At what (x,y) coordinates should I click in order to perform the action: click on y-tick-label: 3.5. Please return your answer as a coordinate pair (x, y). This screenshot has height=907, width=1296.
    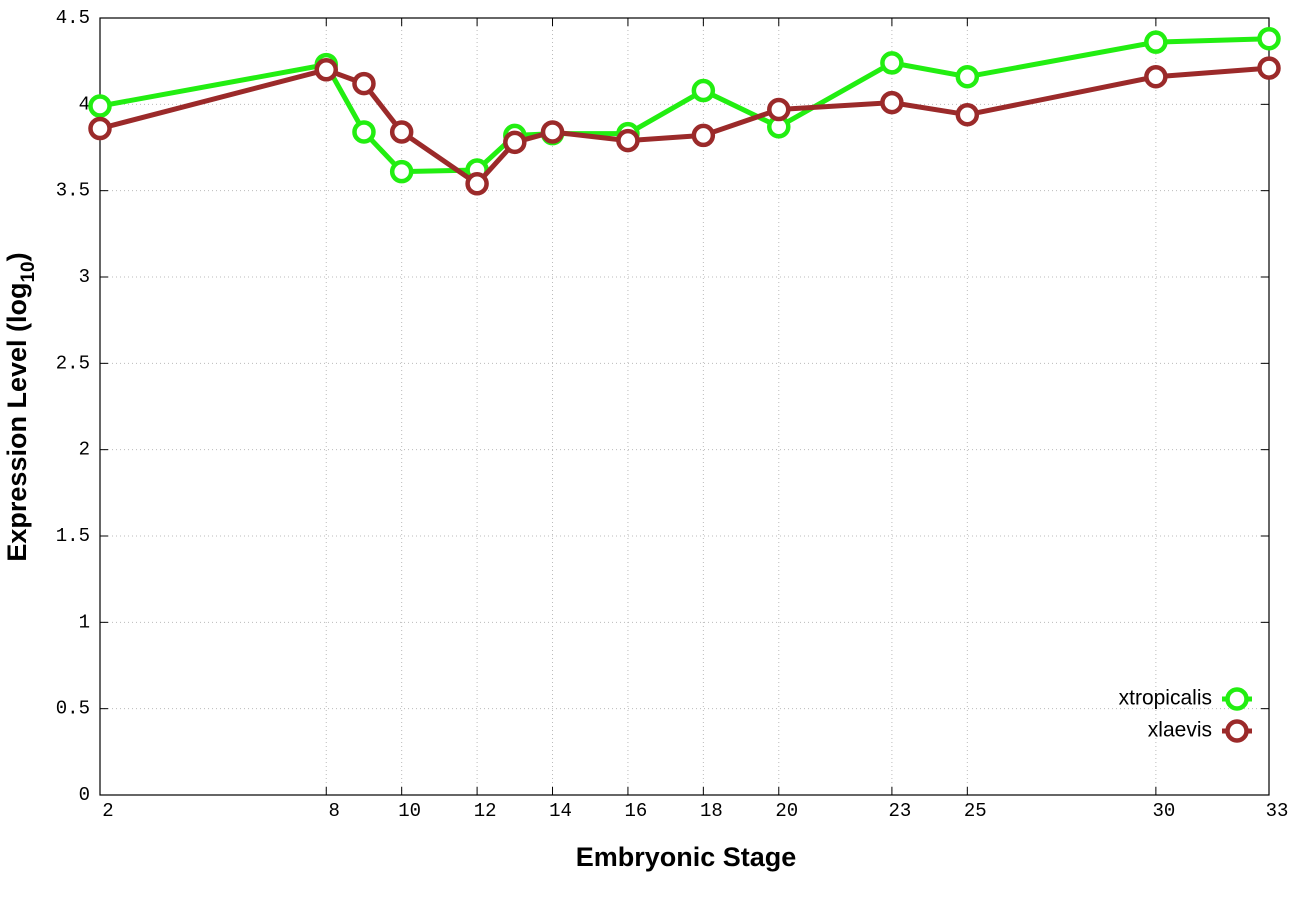
    Looking at the image, I should click on (73, 191).